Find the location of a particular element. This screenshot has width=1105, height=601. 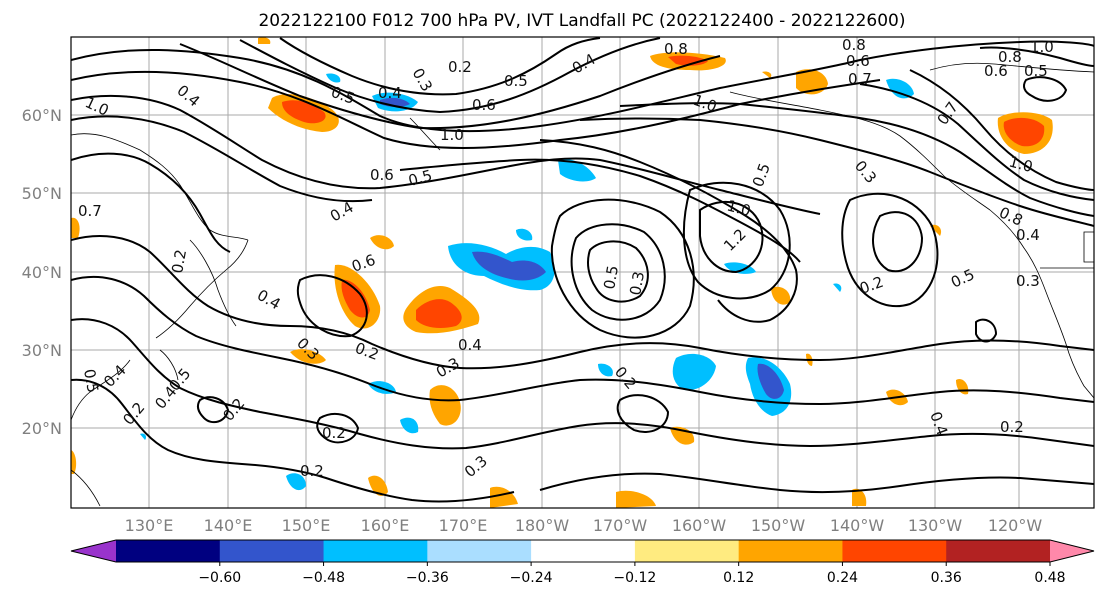

lon-label: 160°W is located at coordinates (699, 525).